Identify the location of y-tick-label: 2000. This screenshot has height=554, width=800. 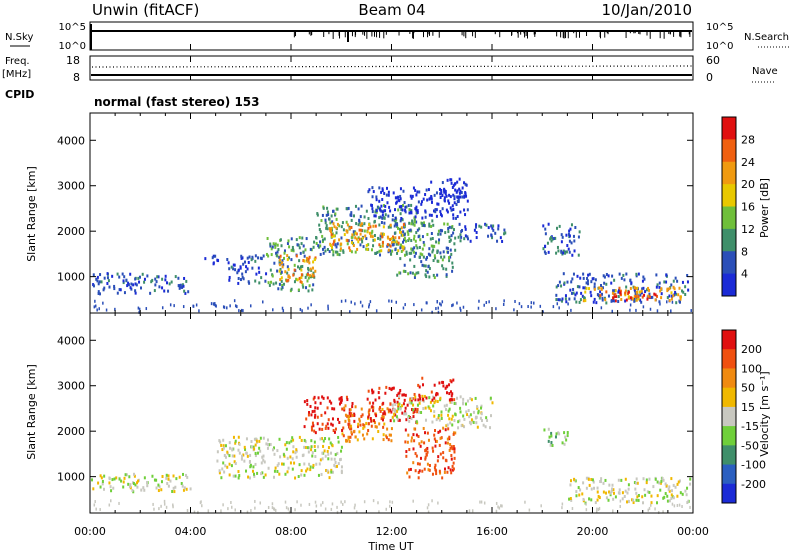
(71, 231).